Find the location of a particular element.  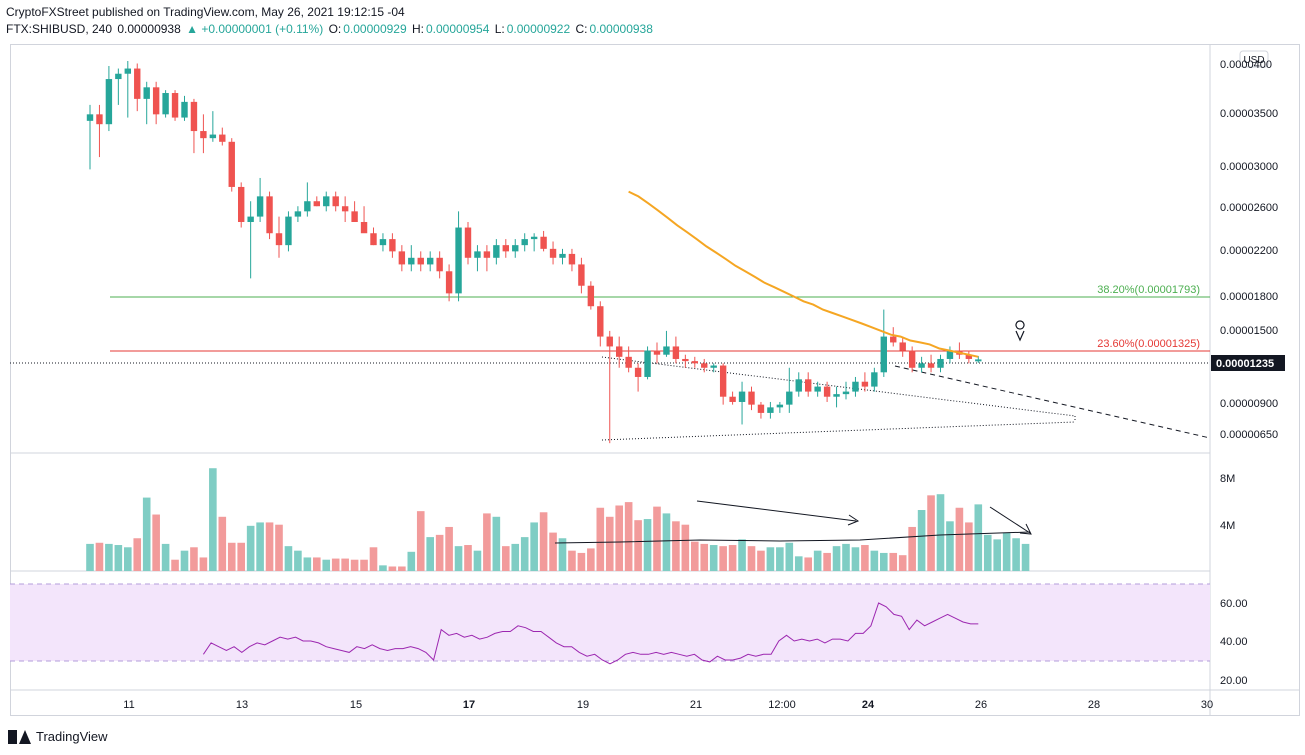

fib-236-label: 23.60%(0.00001325) is located at coordinates (1148, 344).